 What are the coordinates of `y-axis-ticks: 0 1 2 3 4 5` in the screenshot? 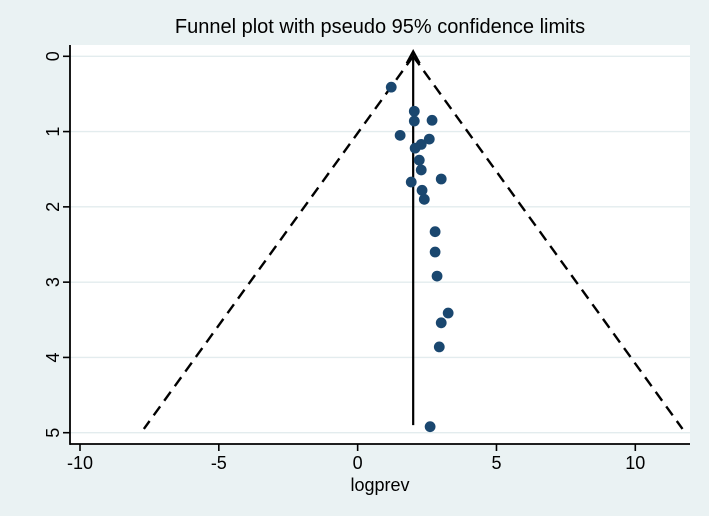 It's located at (56, 244).